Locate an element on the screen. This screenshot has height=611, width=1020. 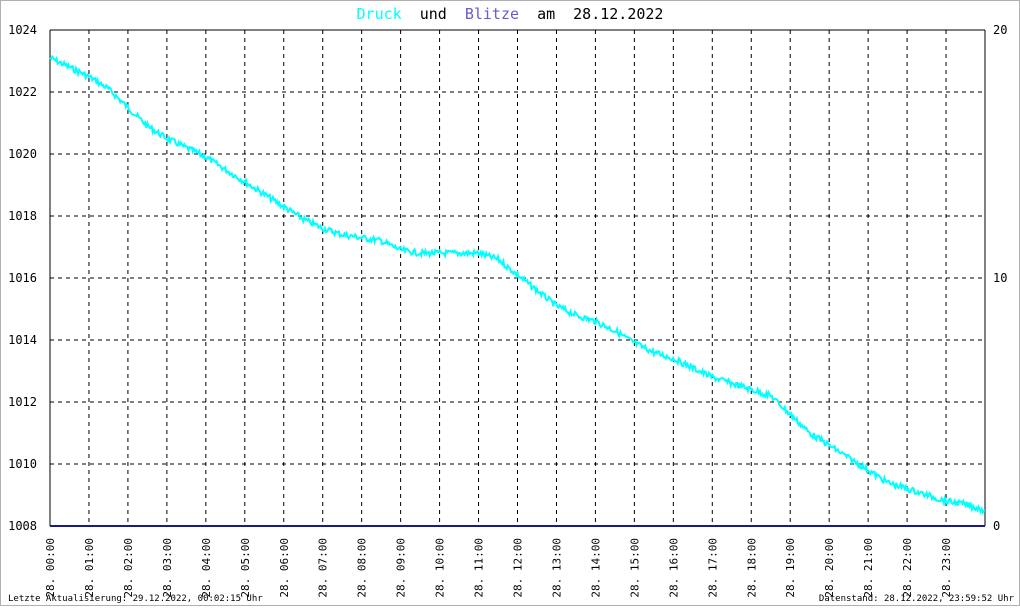
x-tick-label: 28. 09:00 is located at coordinates (401, 568).